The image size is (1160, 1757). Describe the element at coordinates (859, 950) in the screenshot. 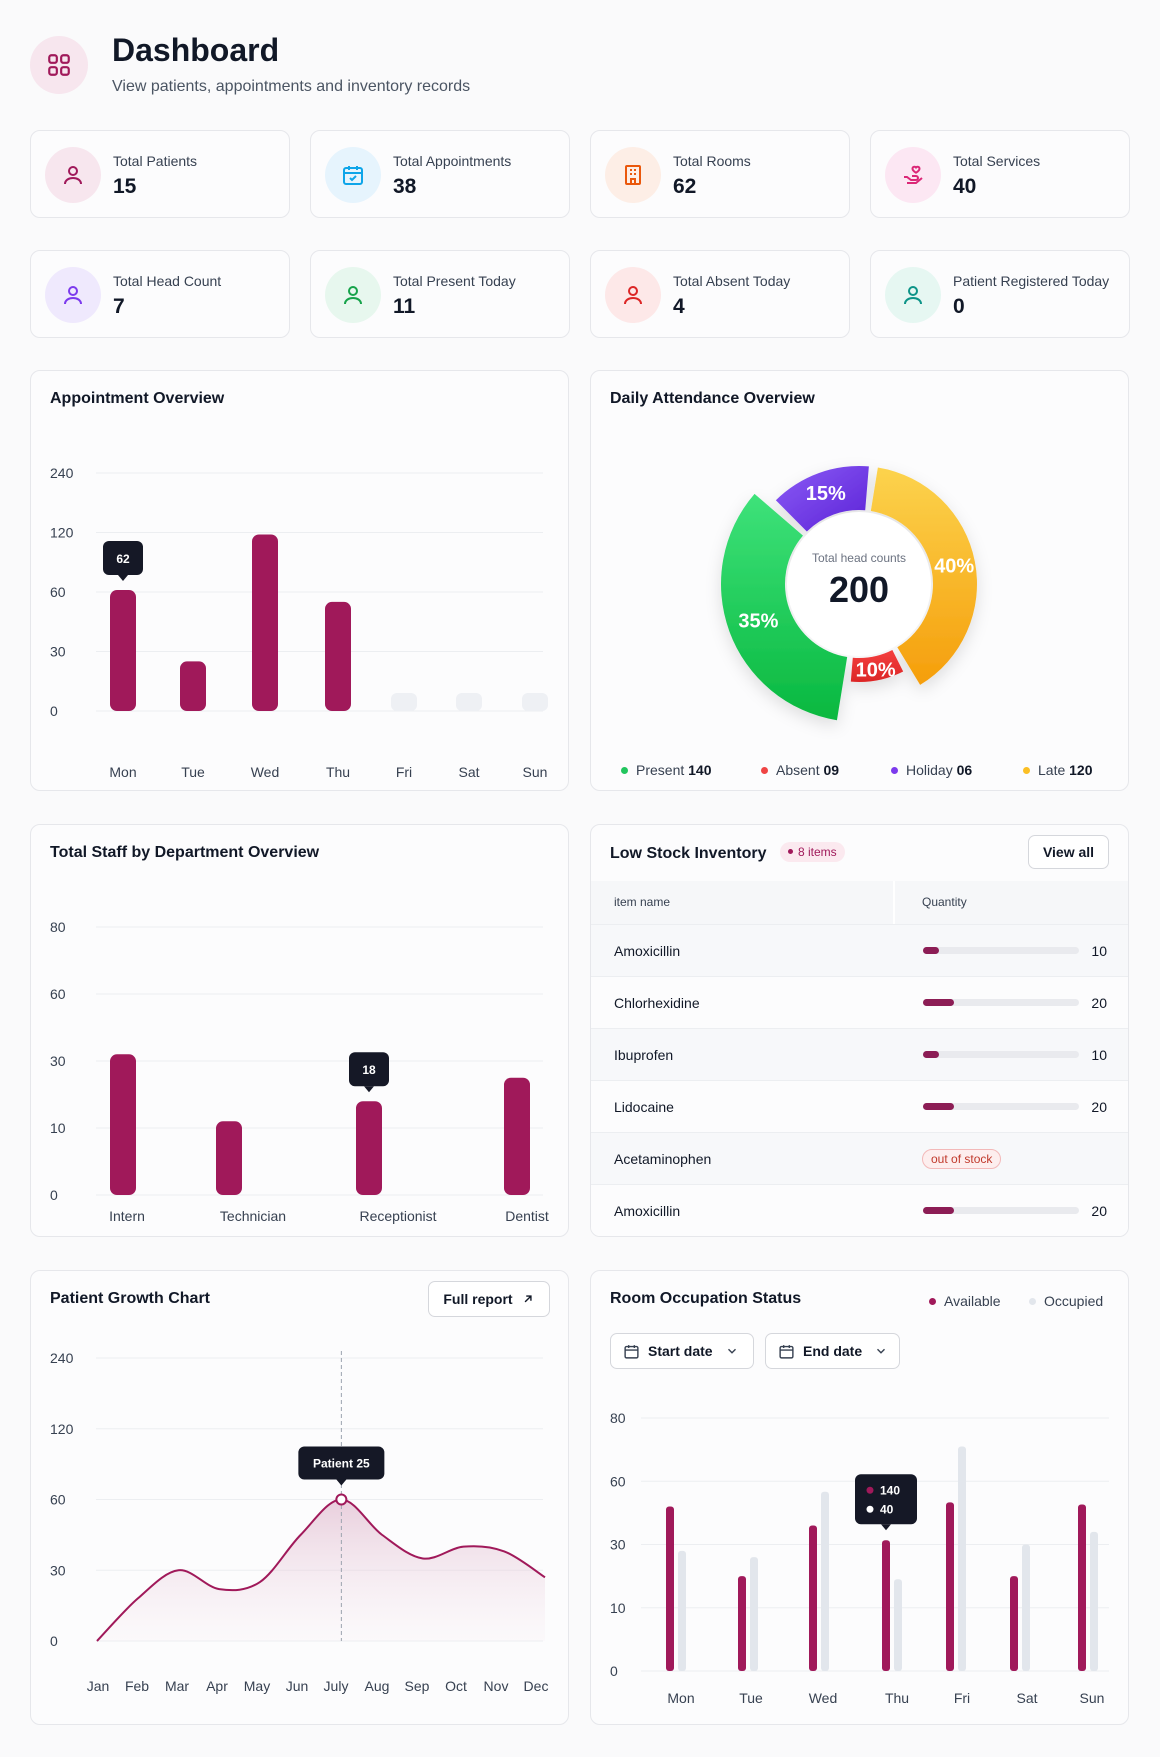

I see `table-row: Amoxicillin 10` at that location.